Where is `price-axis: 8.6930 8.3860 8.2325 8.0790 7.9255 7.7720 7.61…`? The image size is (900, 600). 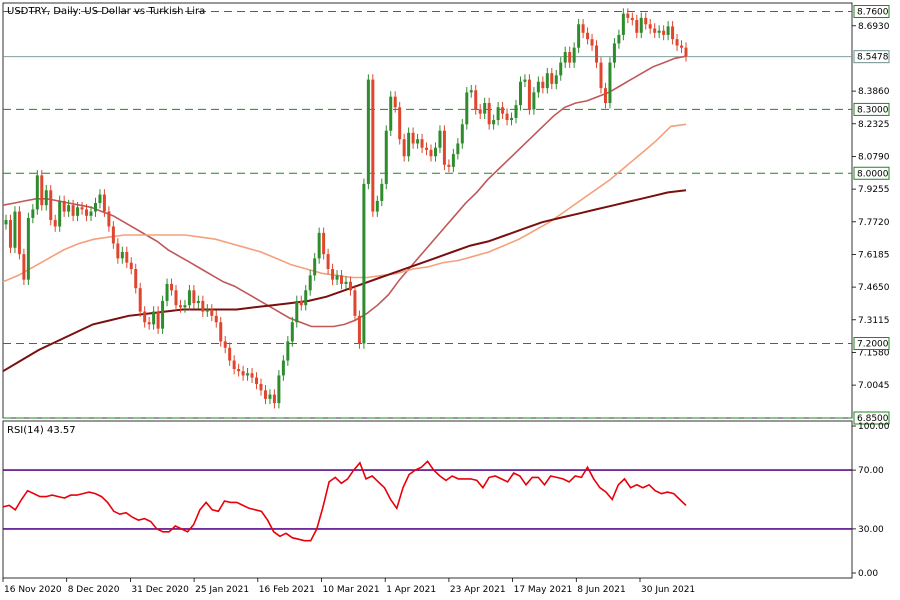
price-axis: 8.6930 8.3860 8.2325 8.0790 7.9255 7.7720 7.61… is located at coordinates (871, 215).